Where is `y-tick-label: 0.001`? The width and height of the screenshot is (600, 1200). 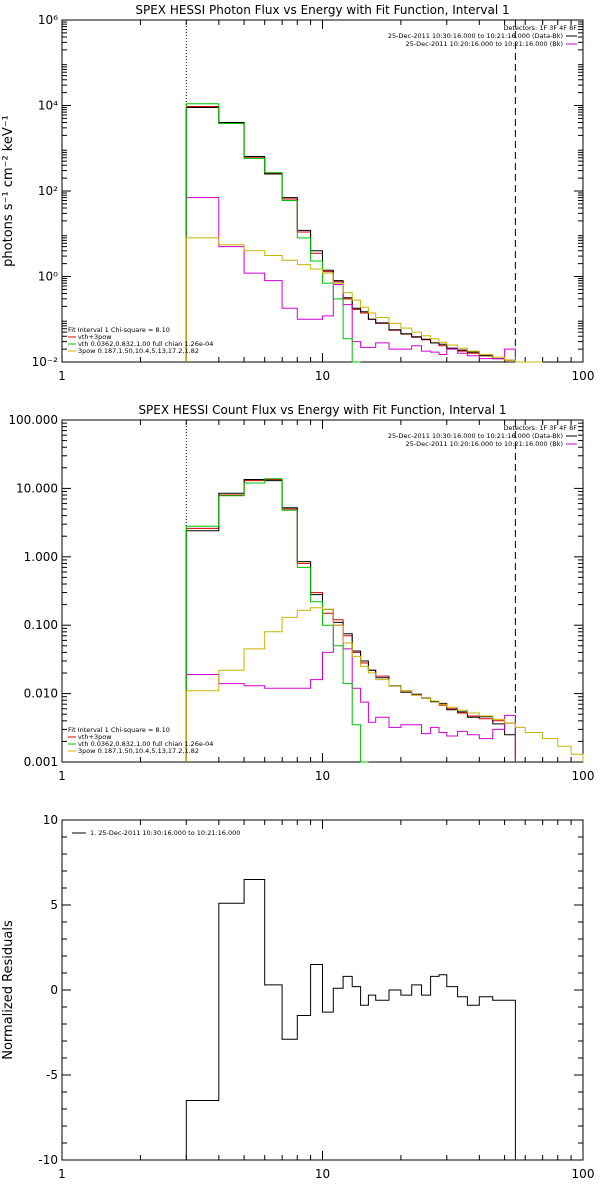 y-tick-label: 0.001 is located at coordinates (41, 762).